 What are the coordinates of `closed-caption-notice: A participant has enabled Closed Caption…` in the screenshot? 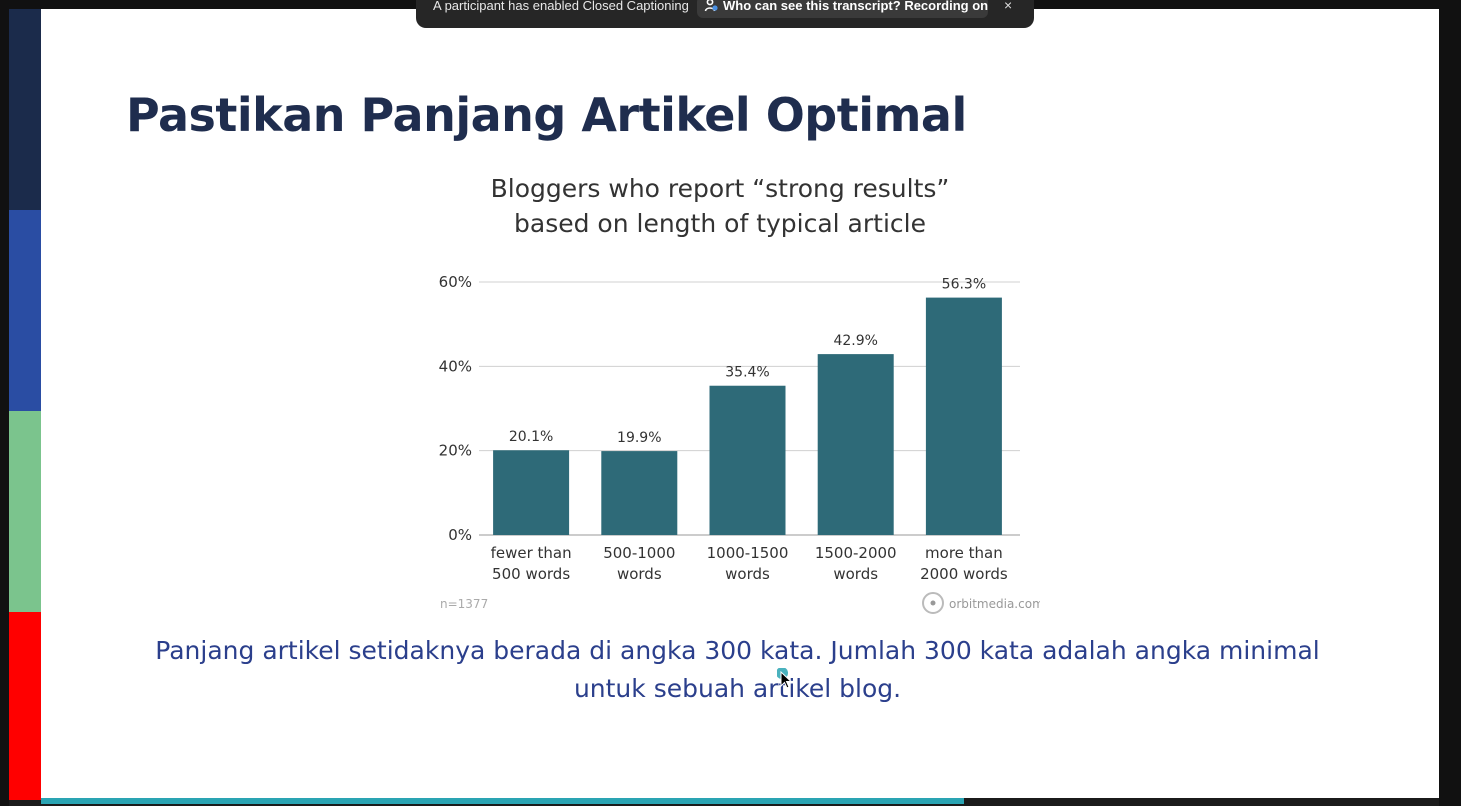 It's located at (561, 6).